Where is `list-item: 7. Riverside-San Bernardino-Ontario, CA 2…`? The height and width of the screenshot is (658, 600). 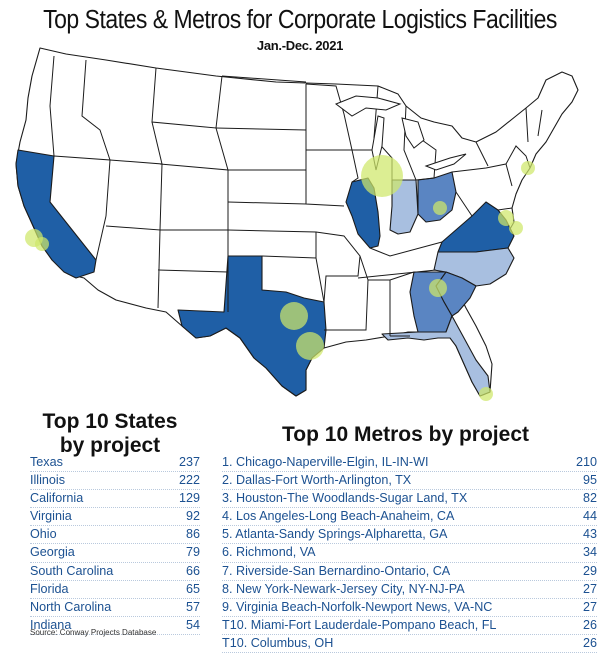
list-item: 7. Riverside-San Bernardino-Ontario, CA 2… is located at coordinates (409, 572).